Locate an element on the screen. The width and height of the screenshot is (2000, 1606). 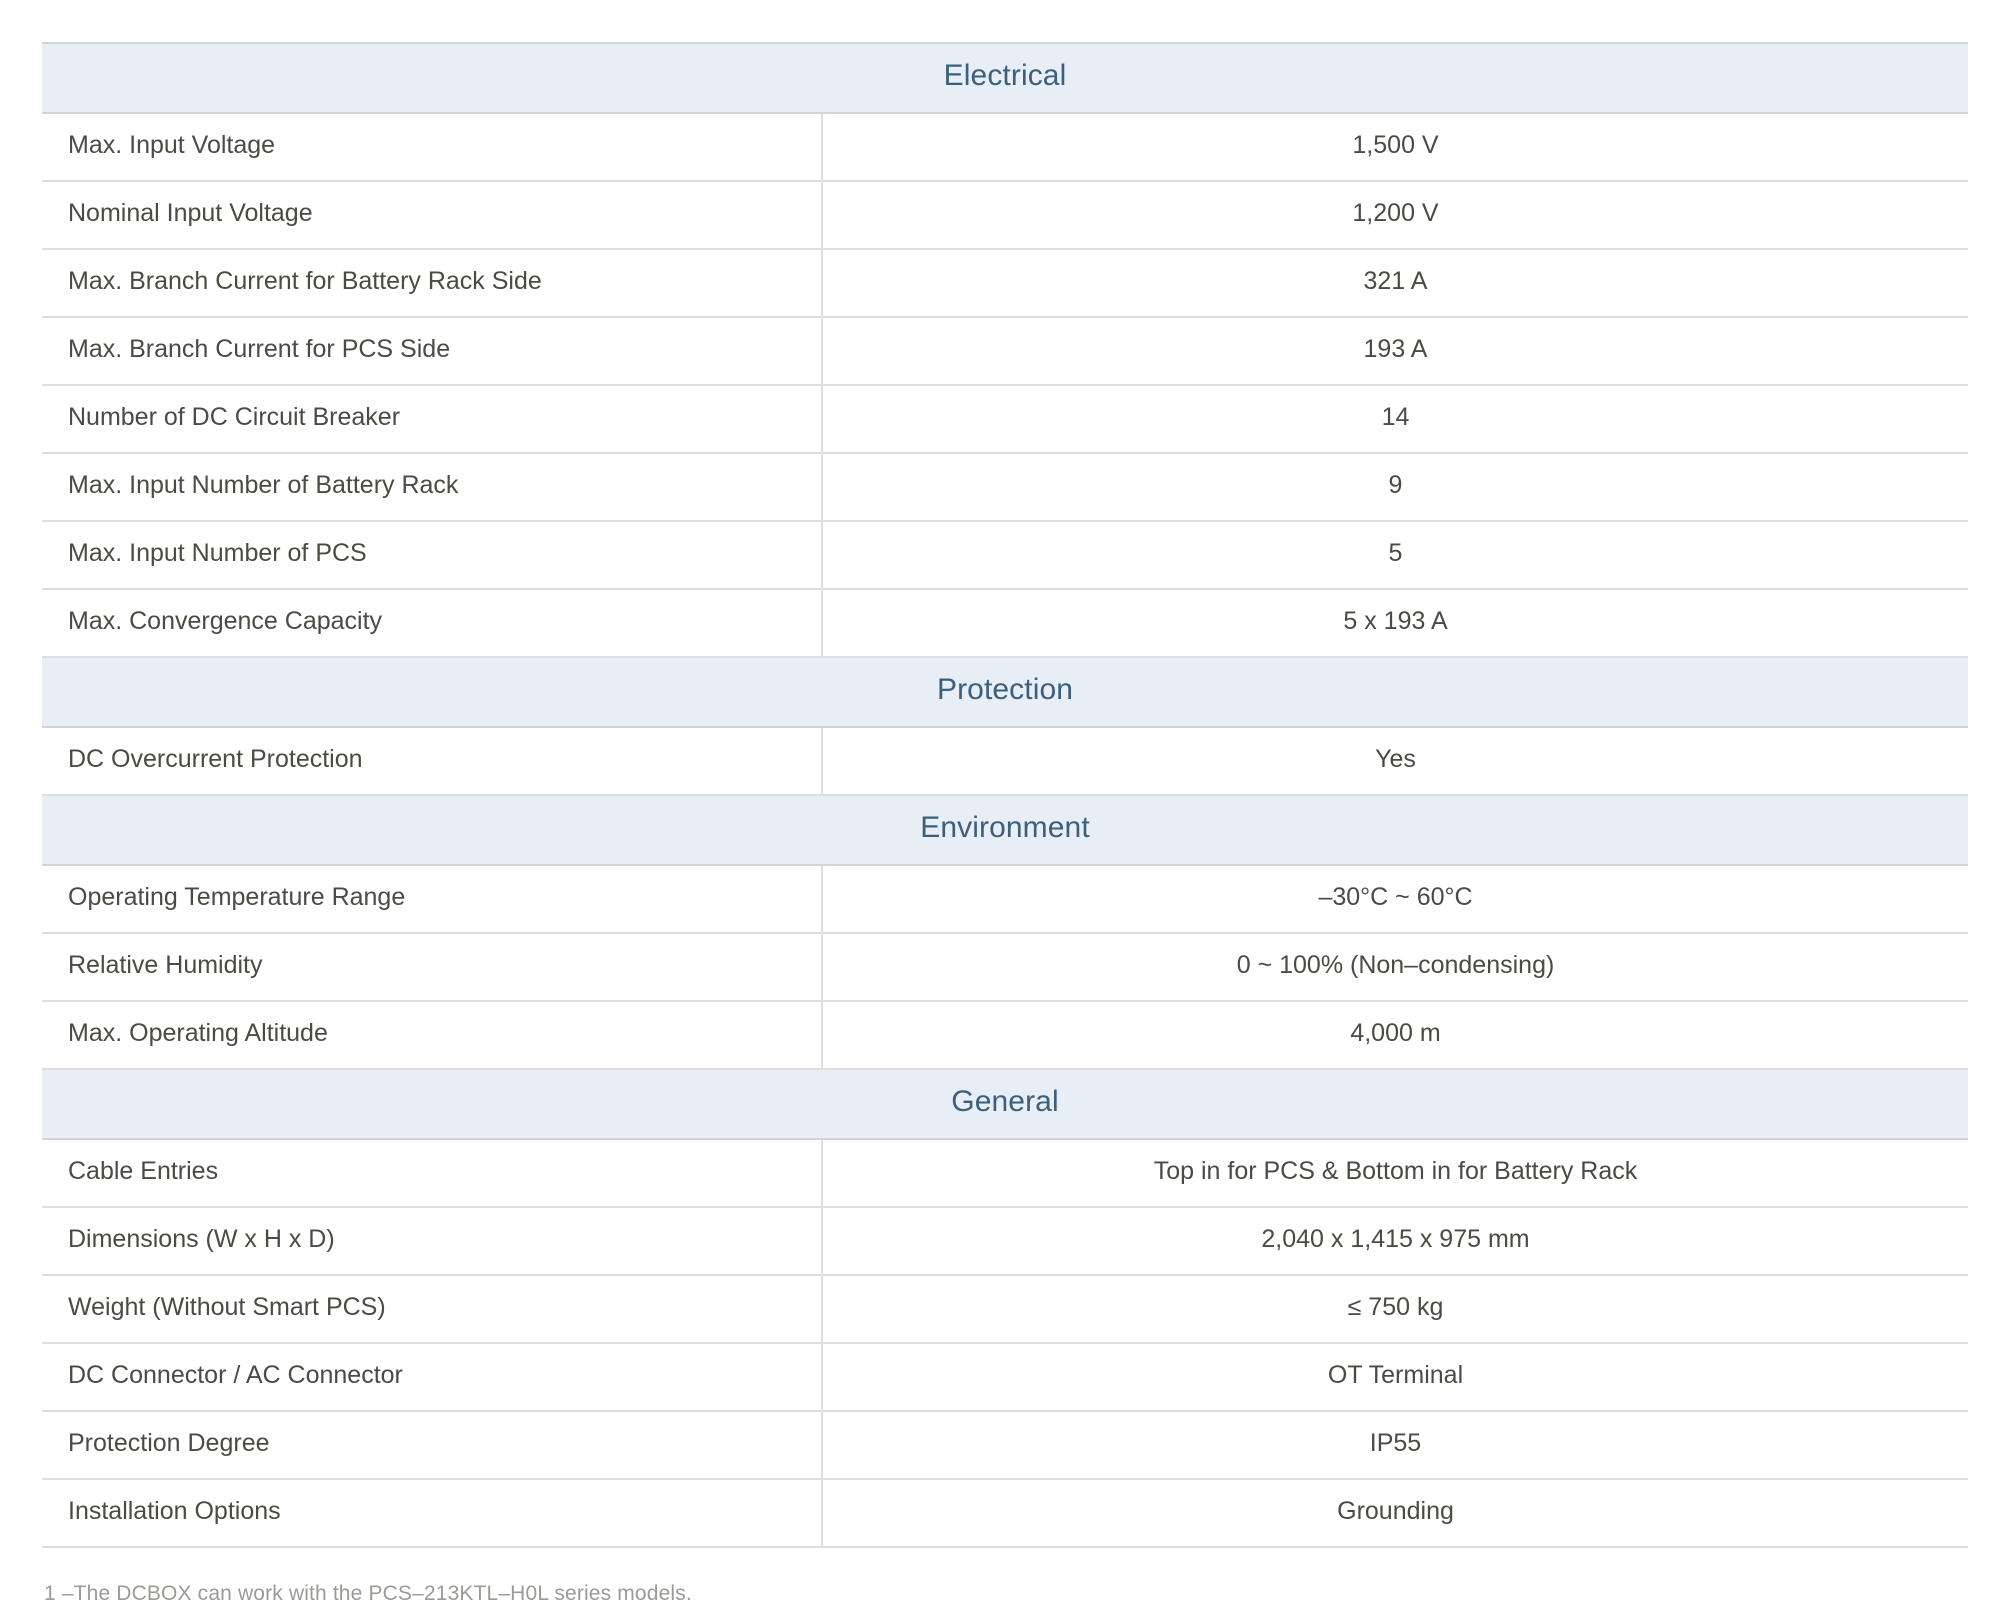
section-header-row: Protection is located at coordinates (1005, 692).